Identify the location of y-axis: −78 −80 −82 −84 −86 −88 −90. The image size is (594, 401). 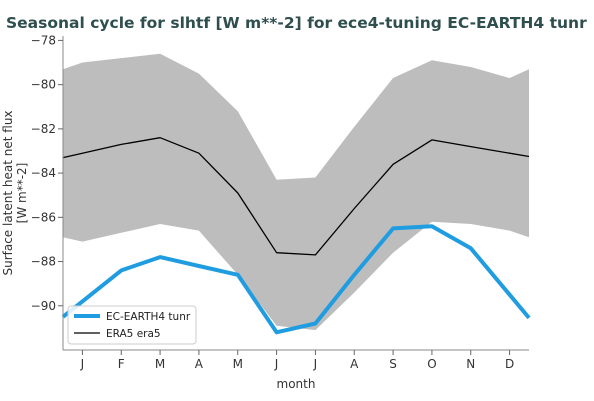
(47, 191).